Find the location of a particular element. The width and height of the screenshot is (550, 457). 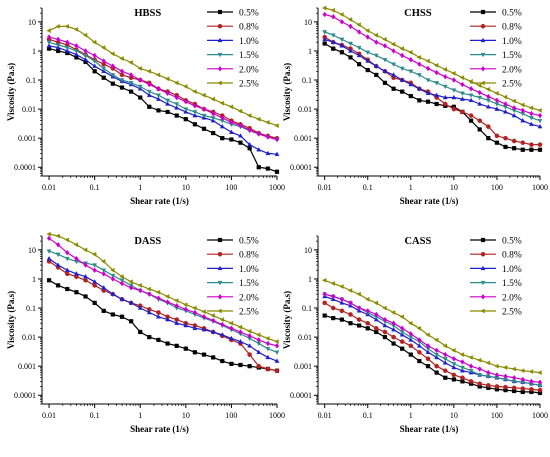

x-tick-label: 1 is located at coordinates (411, 415).